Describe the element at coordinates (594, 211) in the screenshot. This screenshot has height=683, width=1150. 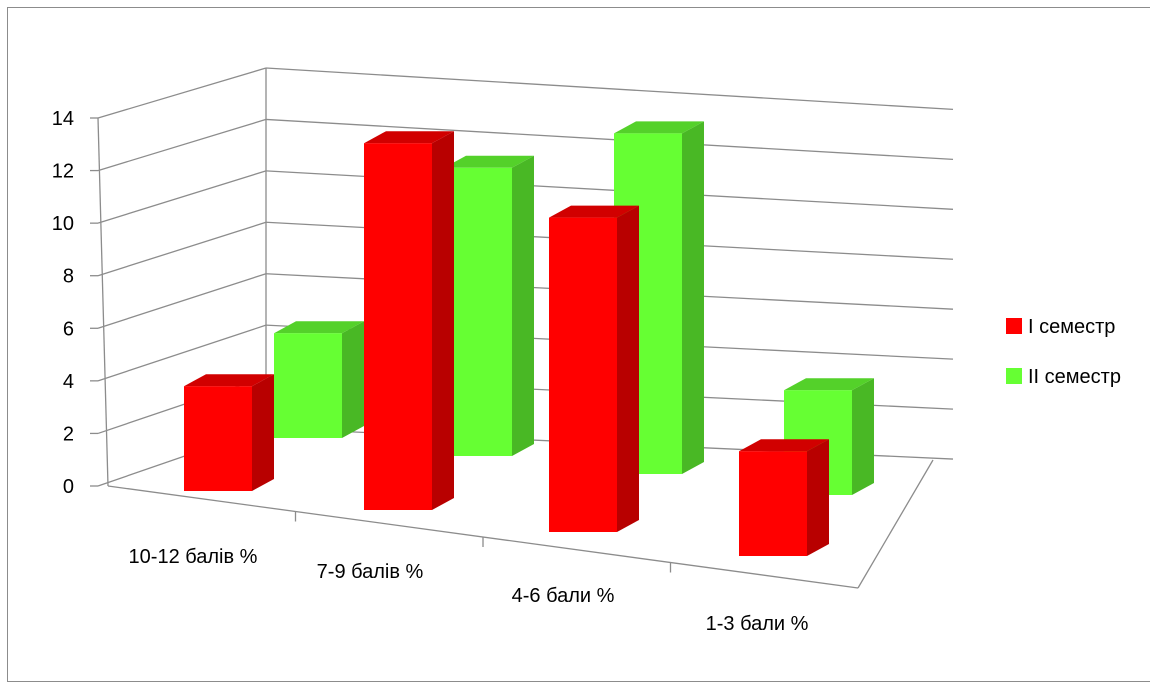
I see `bar-series1-2-top` at that location.